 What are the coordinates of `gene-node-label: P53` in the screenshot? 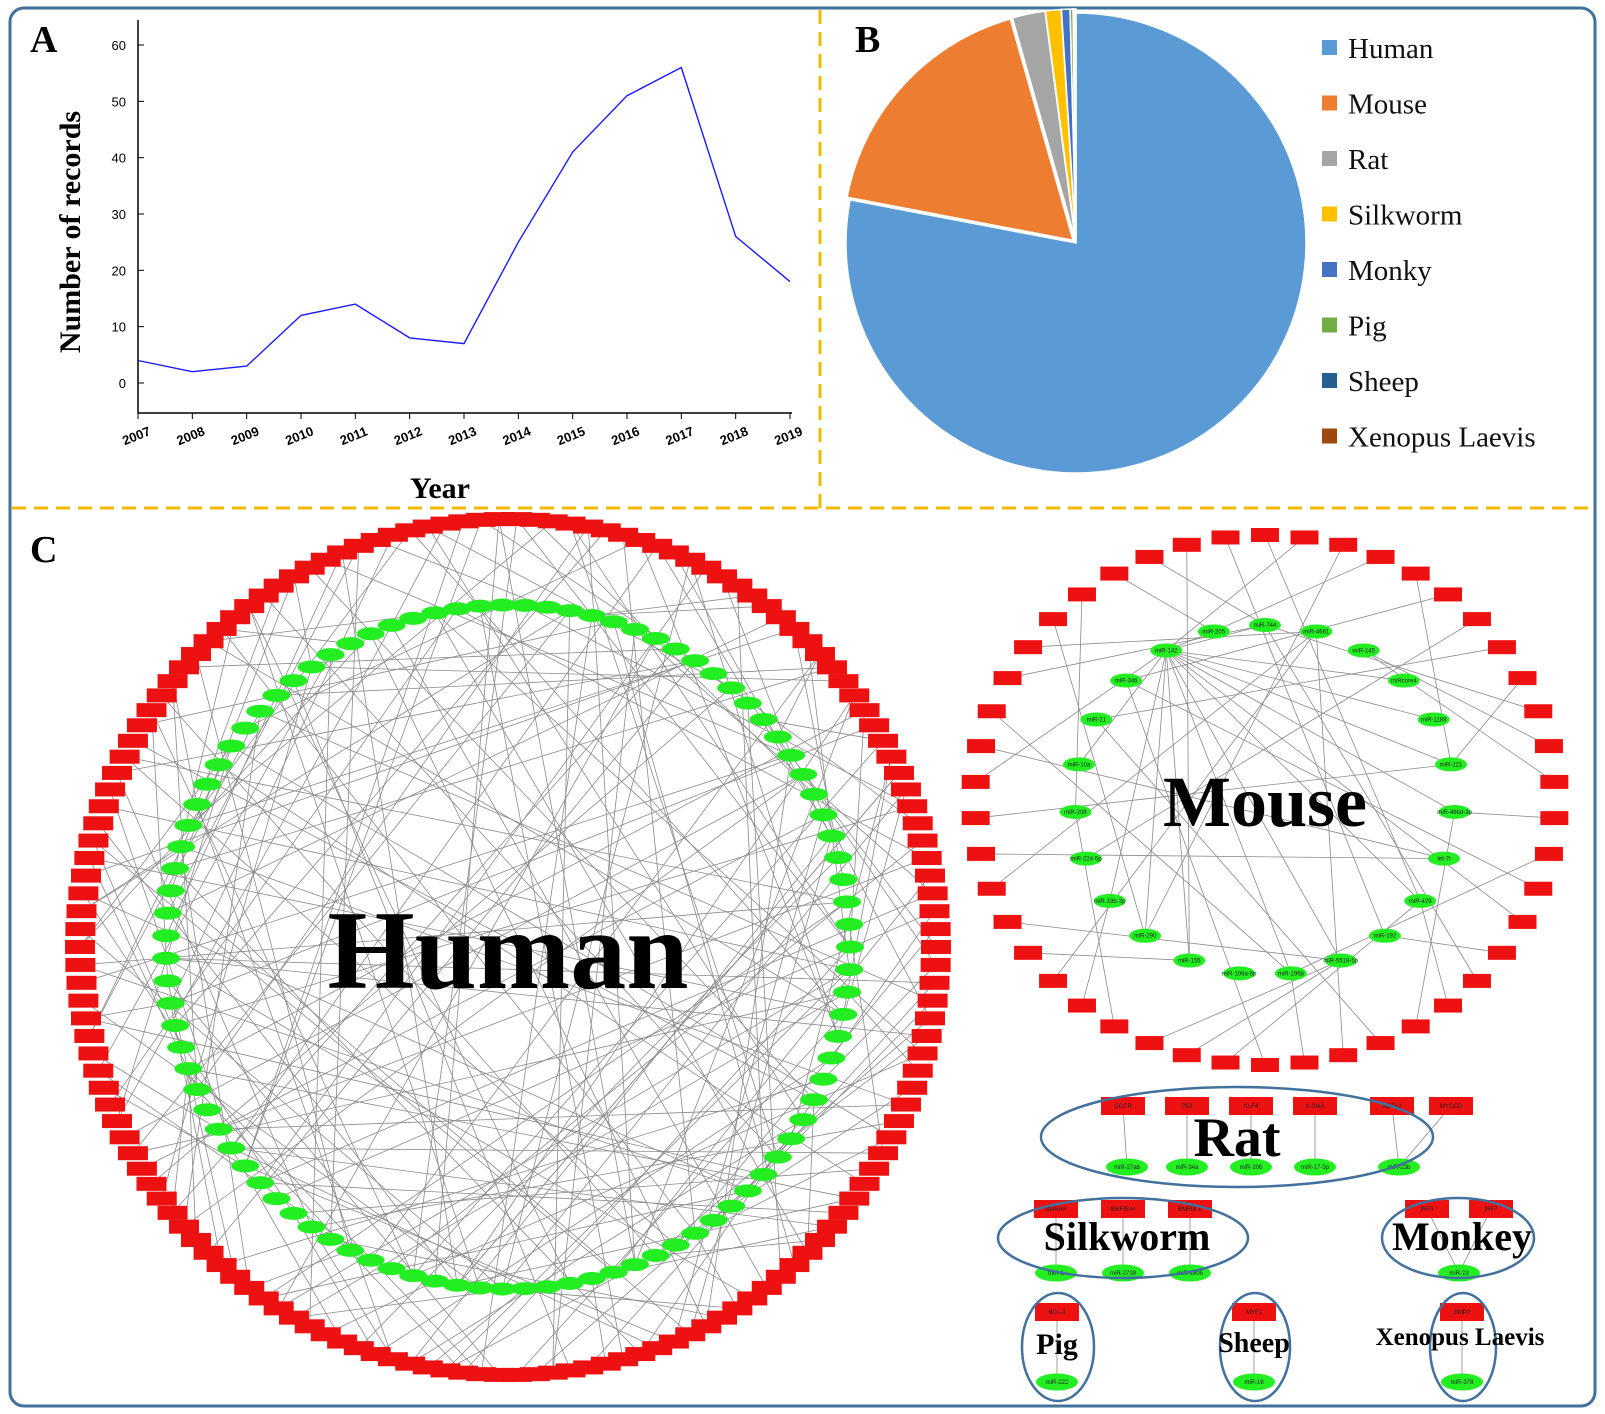 It's located at (1187, 1107).